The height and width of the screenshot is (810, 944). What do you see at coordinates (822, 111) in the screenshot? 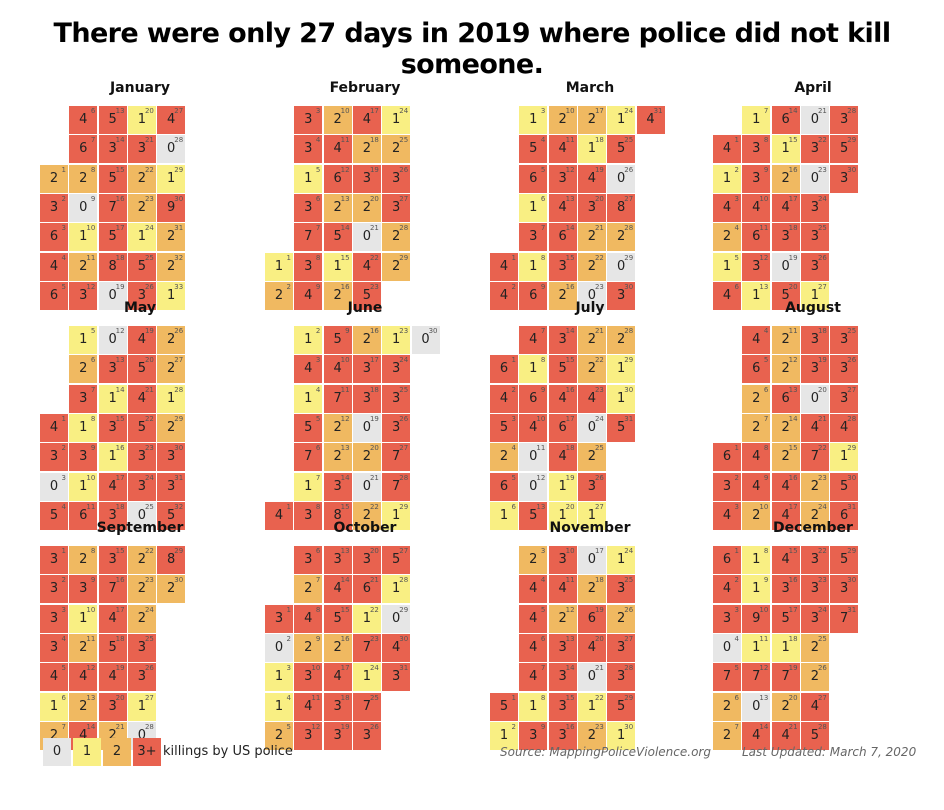
I see `day-number: 21` at bounding box center [822, 111].